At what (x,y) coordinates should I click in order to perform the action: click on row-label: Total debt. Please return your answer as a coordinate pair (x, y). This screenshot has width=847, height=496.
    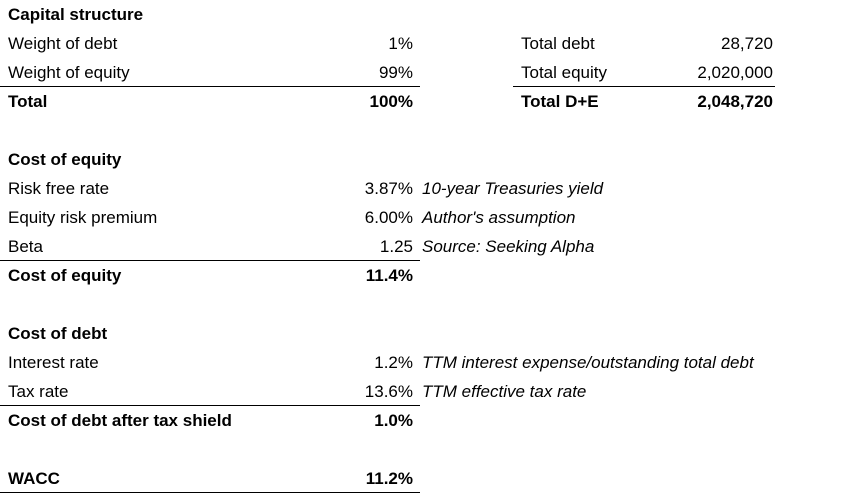
    Looking at the image, I should click on (558, 43).